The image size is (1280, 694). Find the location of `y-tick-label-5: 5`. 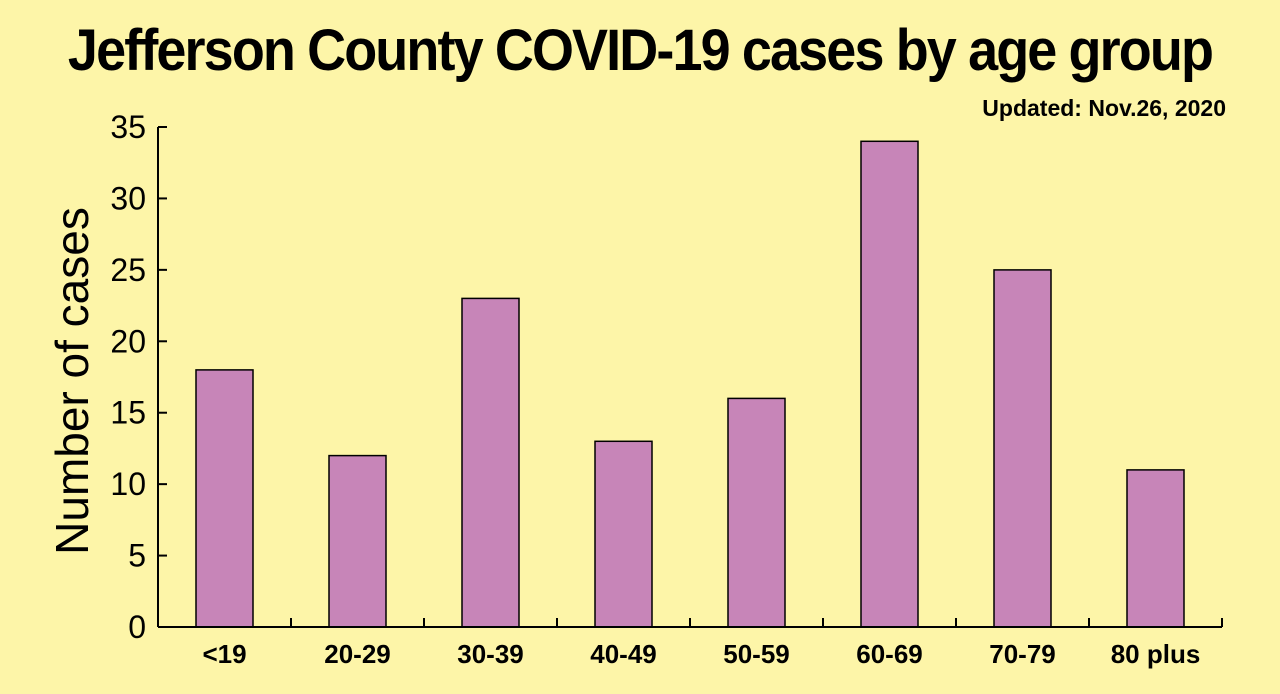

y-tick-label-5: 5 is located at coordinates (137, 556).